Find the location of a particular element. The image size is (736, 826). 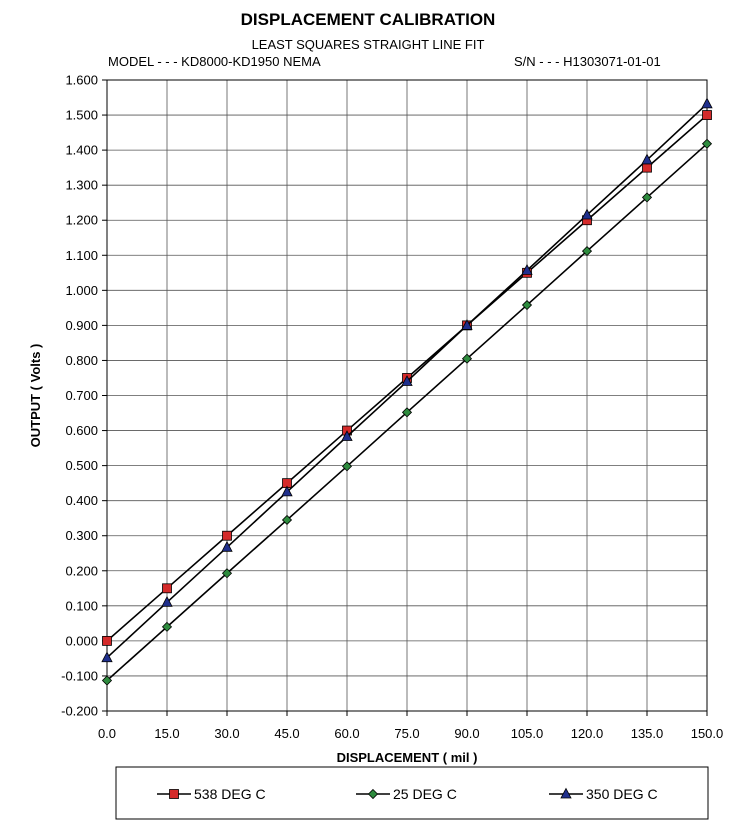

legend-label: 350 DEG C is located at coordinates (622, 794).